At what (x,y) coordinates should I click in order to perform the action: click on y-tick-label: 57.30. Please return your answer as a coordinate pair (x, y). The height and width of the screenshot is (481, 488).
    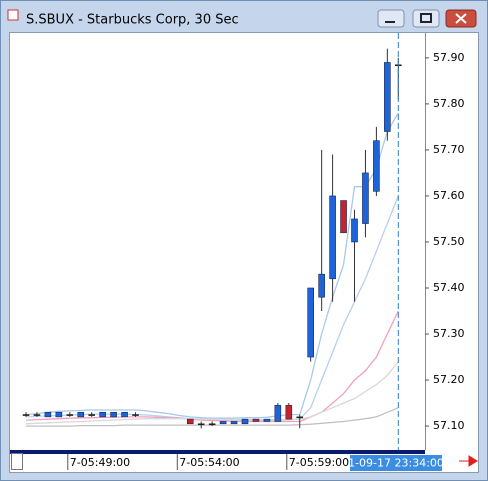
    Looking at the image, I should click on (449, 333).